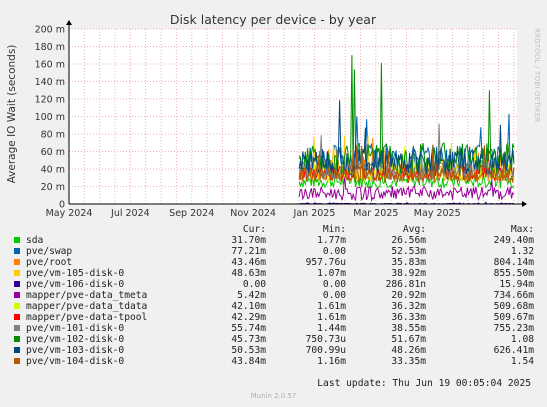 This screenshot has height=407, width=547. What do you see at coordinates (522, 361) in the screenshot?
I see `legend-max-value: 1.54` at bounding box center [522, 361].